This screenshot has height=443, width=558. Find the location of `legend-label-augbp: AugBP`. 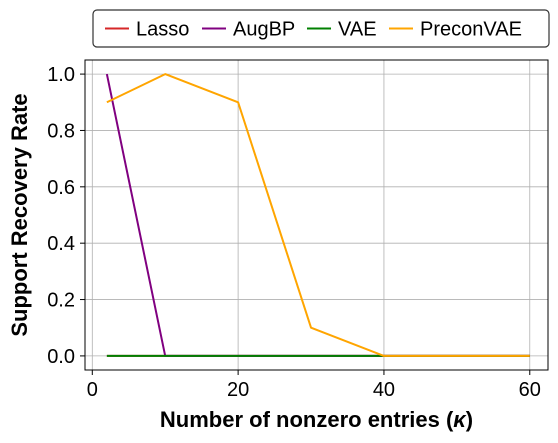

legend-label-augbp: AugBP is located at coordinates (264, 30).